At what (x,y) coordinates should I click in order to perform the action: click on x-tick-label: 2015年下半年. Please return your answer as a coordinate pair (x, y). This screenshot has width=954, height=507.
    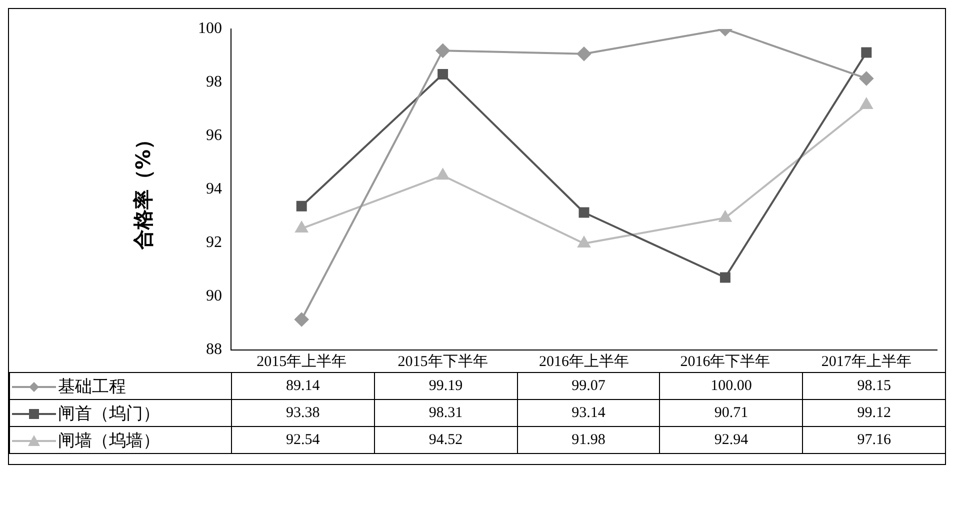
    Looking at the image, I should click on (443, 361).